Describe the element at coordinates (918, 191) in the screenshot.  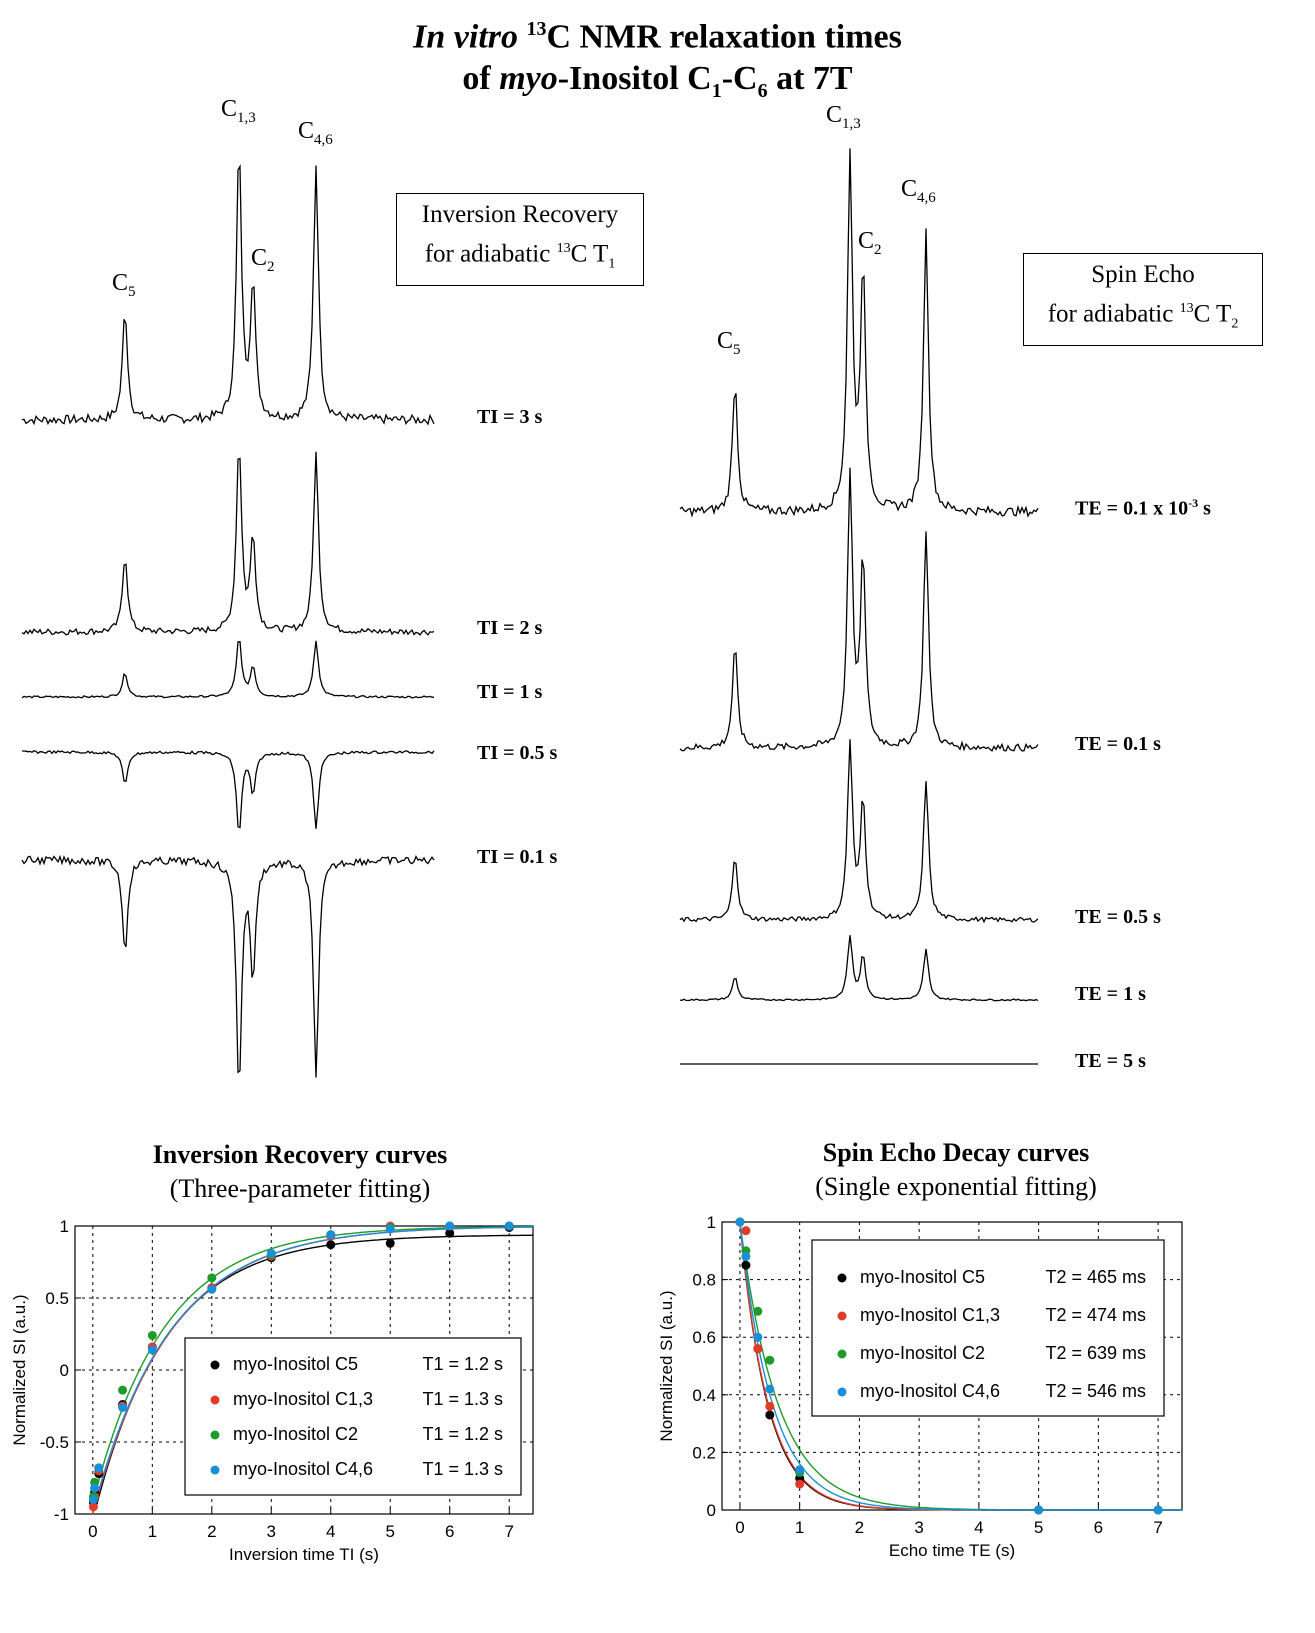
I see `se-peak-label-c46: C4,6` at that location.